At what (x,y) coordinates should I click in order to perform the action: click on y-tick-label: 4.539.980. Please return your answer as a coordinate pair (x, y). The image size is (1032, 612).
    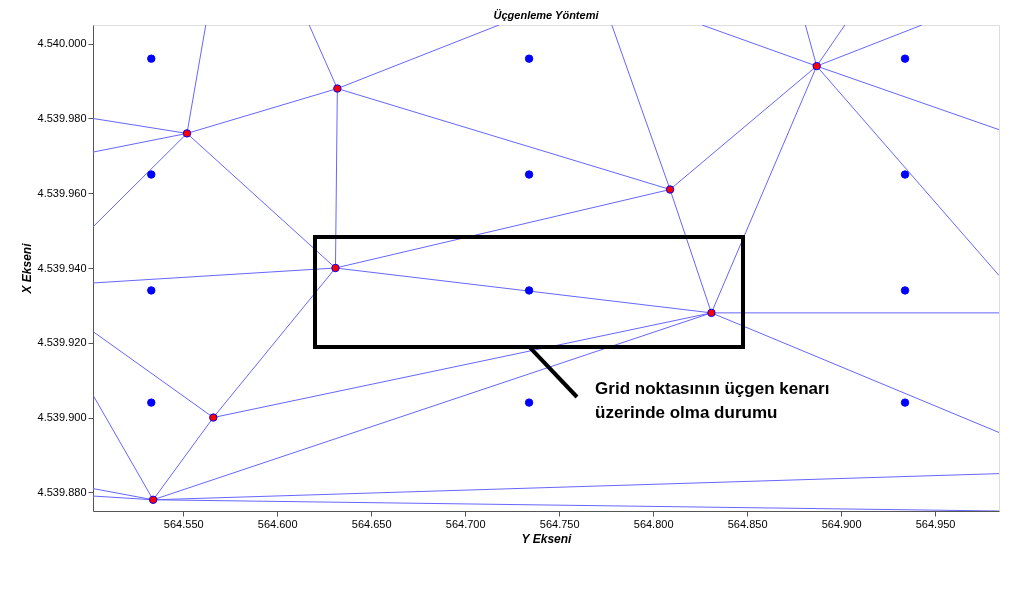
    Looking at the image, I should click on (62, 117).